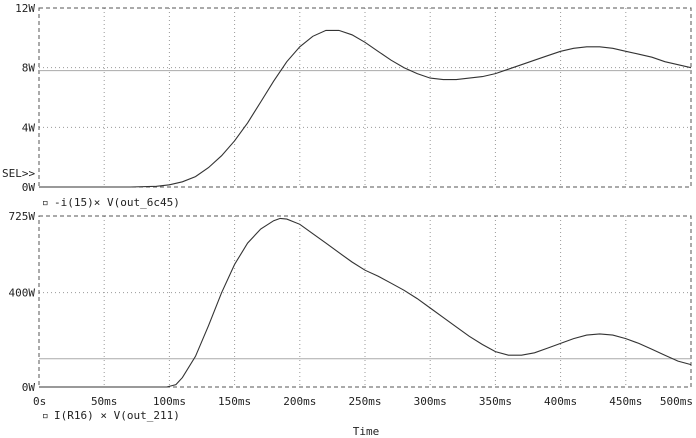 The width and height of the screenshot is (696, 438). I want to click on x-tick-label: 50ms, so click(104, 401).